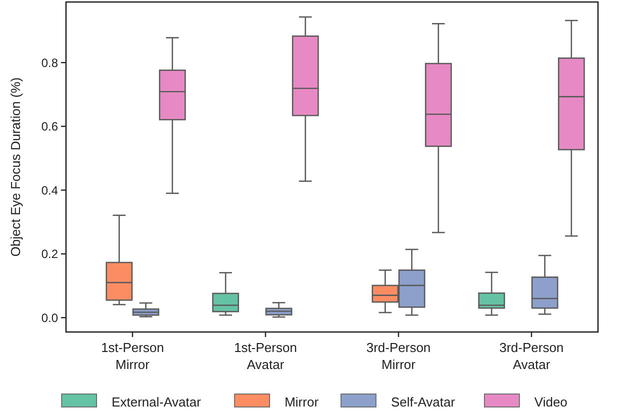  Describe the element at coordinates (49, 317) in the screenshot. I see `y-tick-label: 0.0` at that location.